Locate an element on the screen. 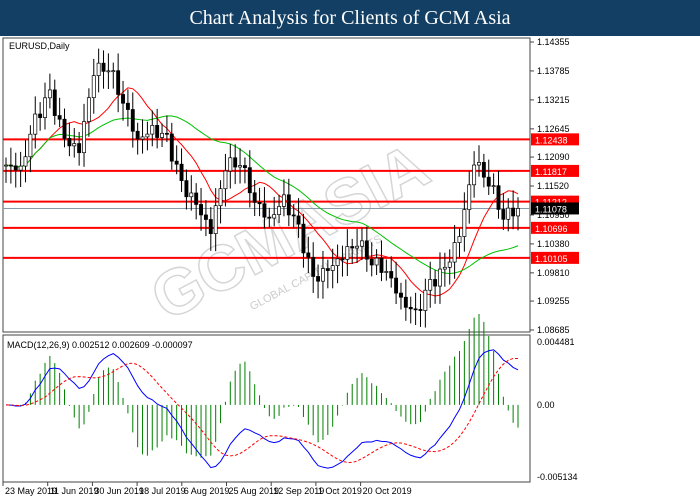 The image size is (700, 500). y-tick-label: 1.08685 is located at coordinates (553, 330).